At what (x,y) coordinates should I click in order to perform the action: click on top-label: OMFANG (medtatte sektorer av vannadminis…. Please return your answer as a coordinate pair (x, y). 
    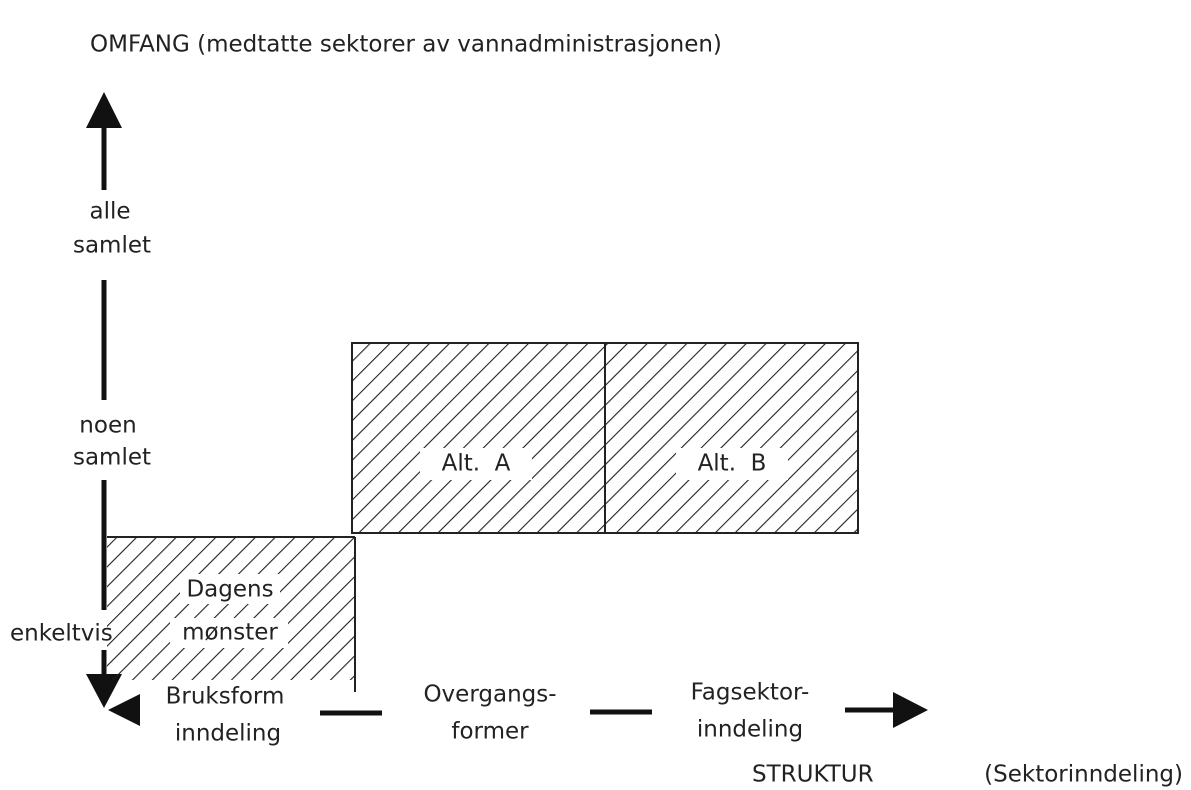
    Looking at the image, I should click on (406, 45).